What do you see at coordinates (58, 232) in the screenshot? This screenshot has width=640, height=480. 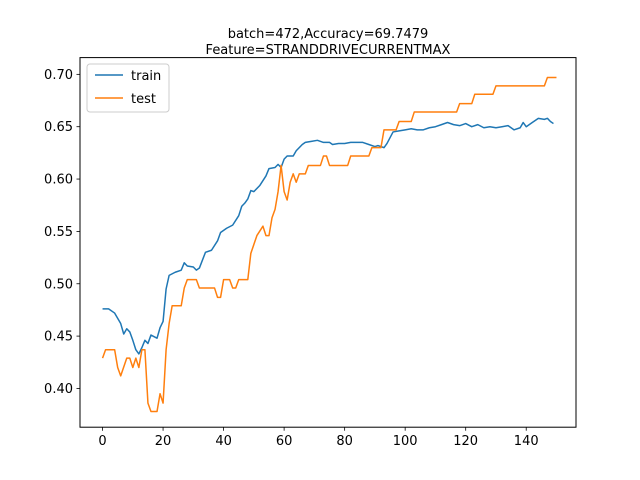 I see `y-tick-label: 0.55` at bounding box center [58, 232].